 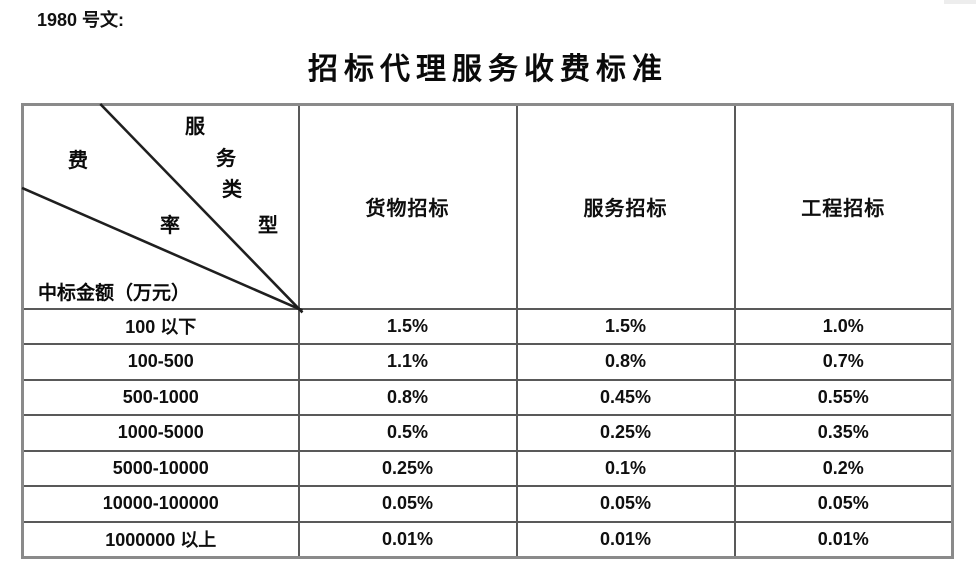 I want to click on service-type-char: 型, so click(x=268, y=226).